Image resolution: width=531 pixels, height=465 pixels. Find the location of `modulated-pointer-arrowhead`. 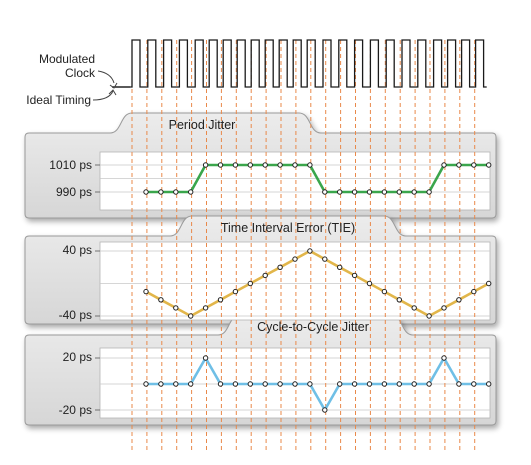

modulated-pointer-arrowhead is located at coordinates (113, 85).